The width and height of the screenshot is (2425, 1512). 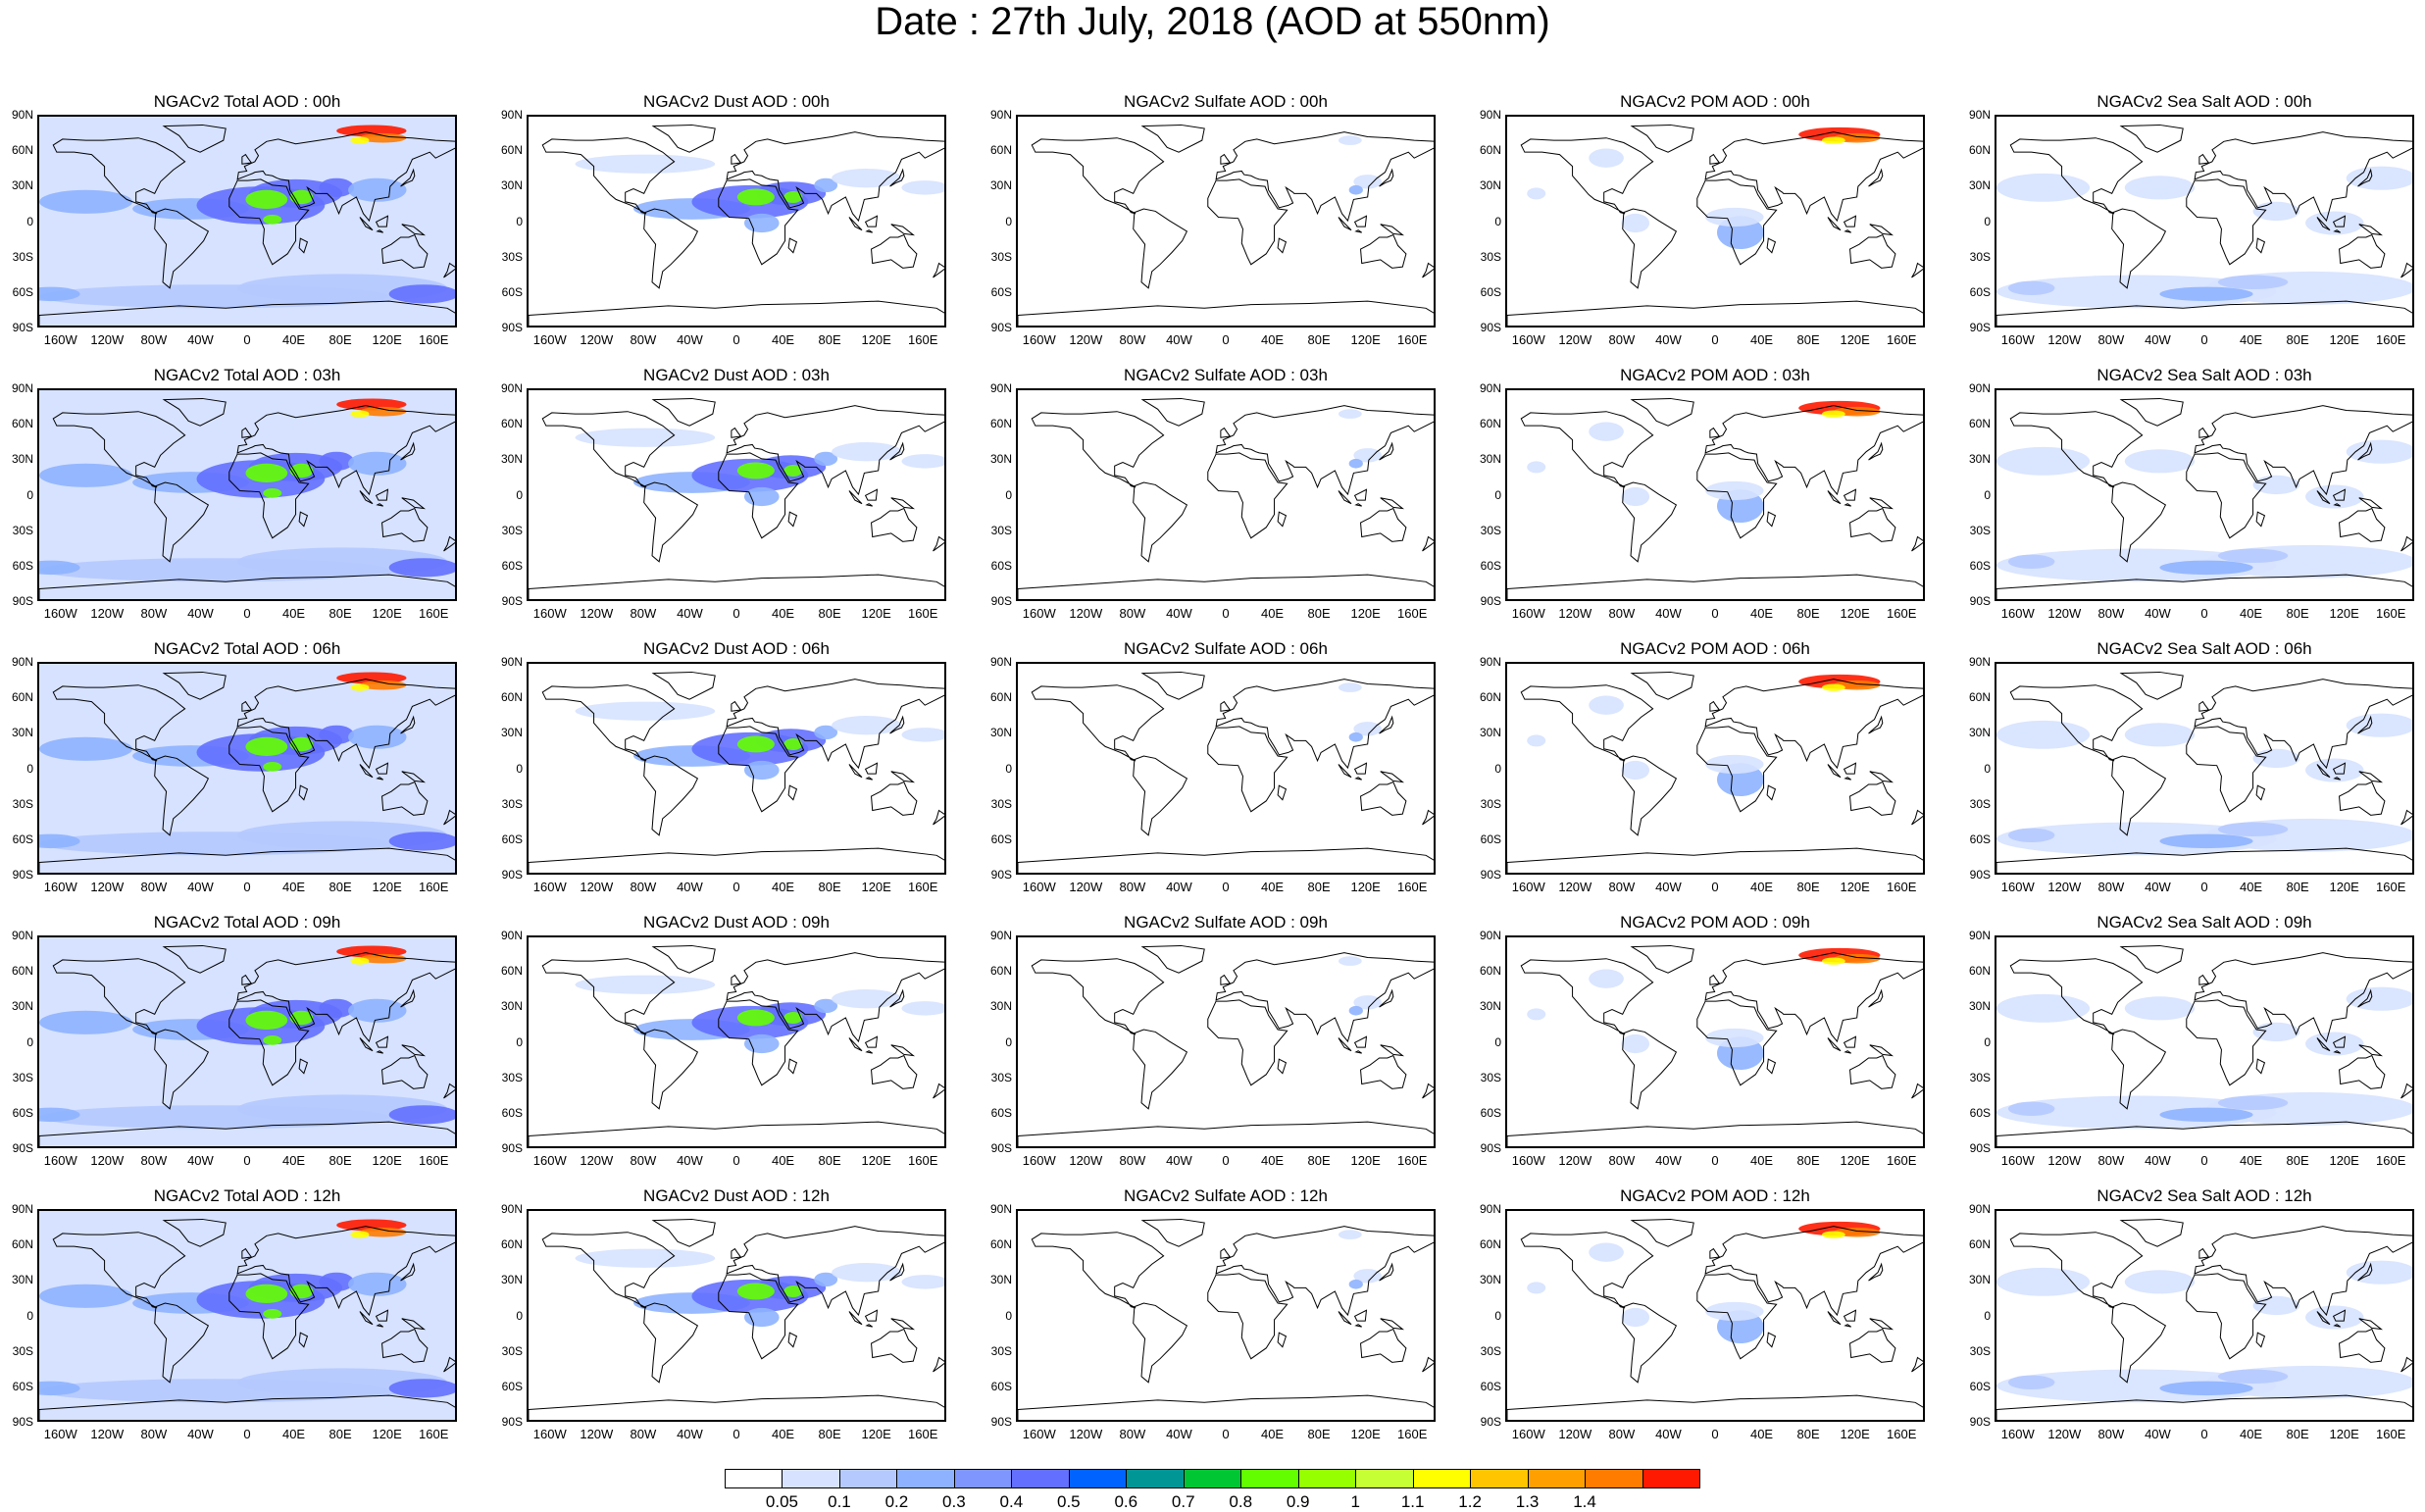 What do you see at coordinates (736, 1195) in the screenshot?
I see `panel-title: NGACv2 Dust AOD : 12h` at bounding box center [736, 1195].